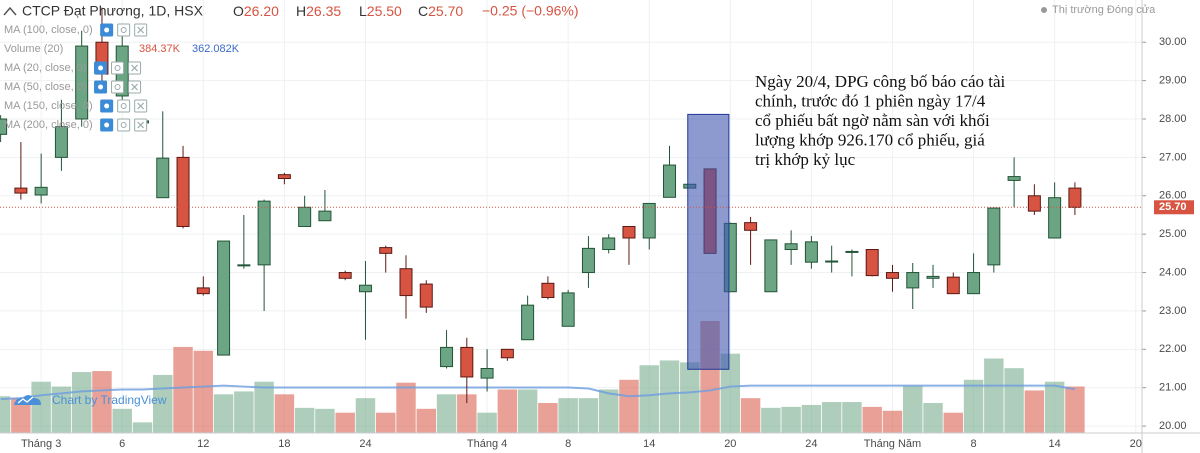  Describe the element at coordinates (45, 68) in the screenshot. I see `indicator-label: MA (20, close, 0)` at that location.